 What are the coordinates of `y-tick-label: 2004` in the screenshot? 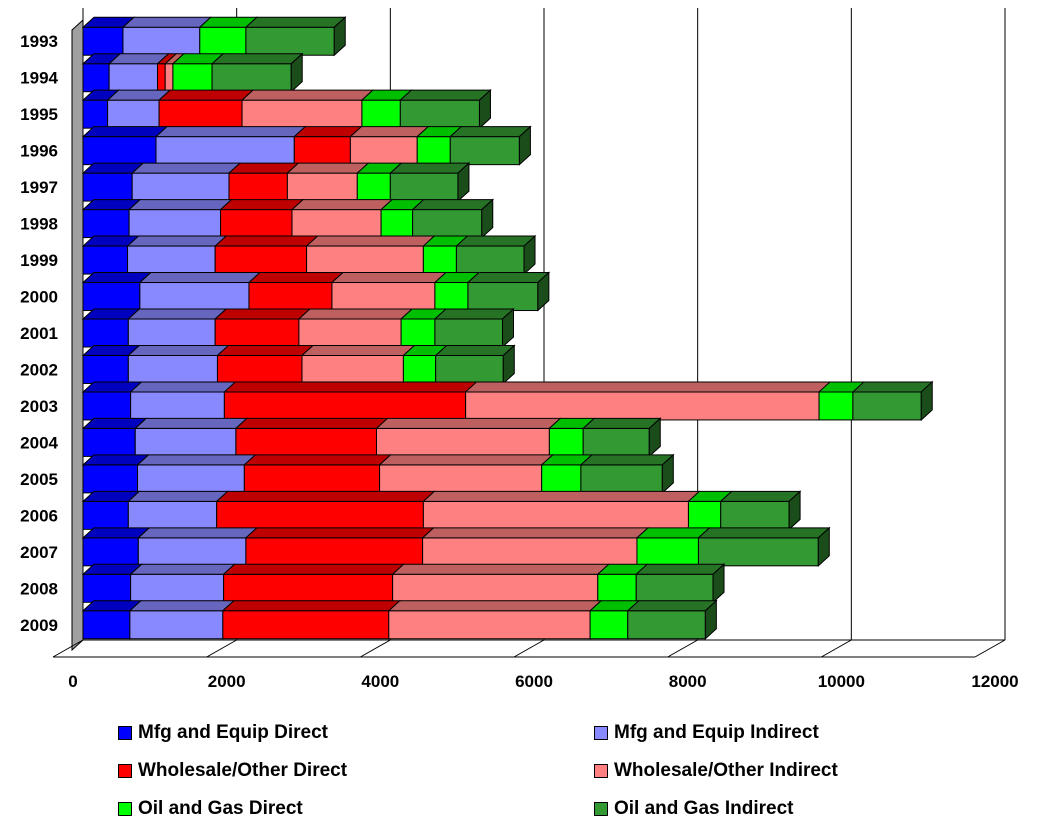 It's located at (39, 442).